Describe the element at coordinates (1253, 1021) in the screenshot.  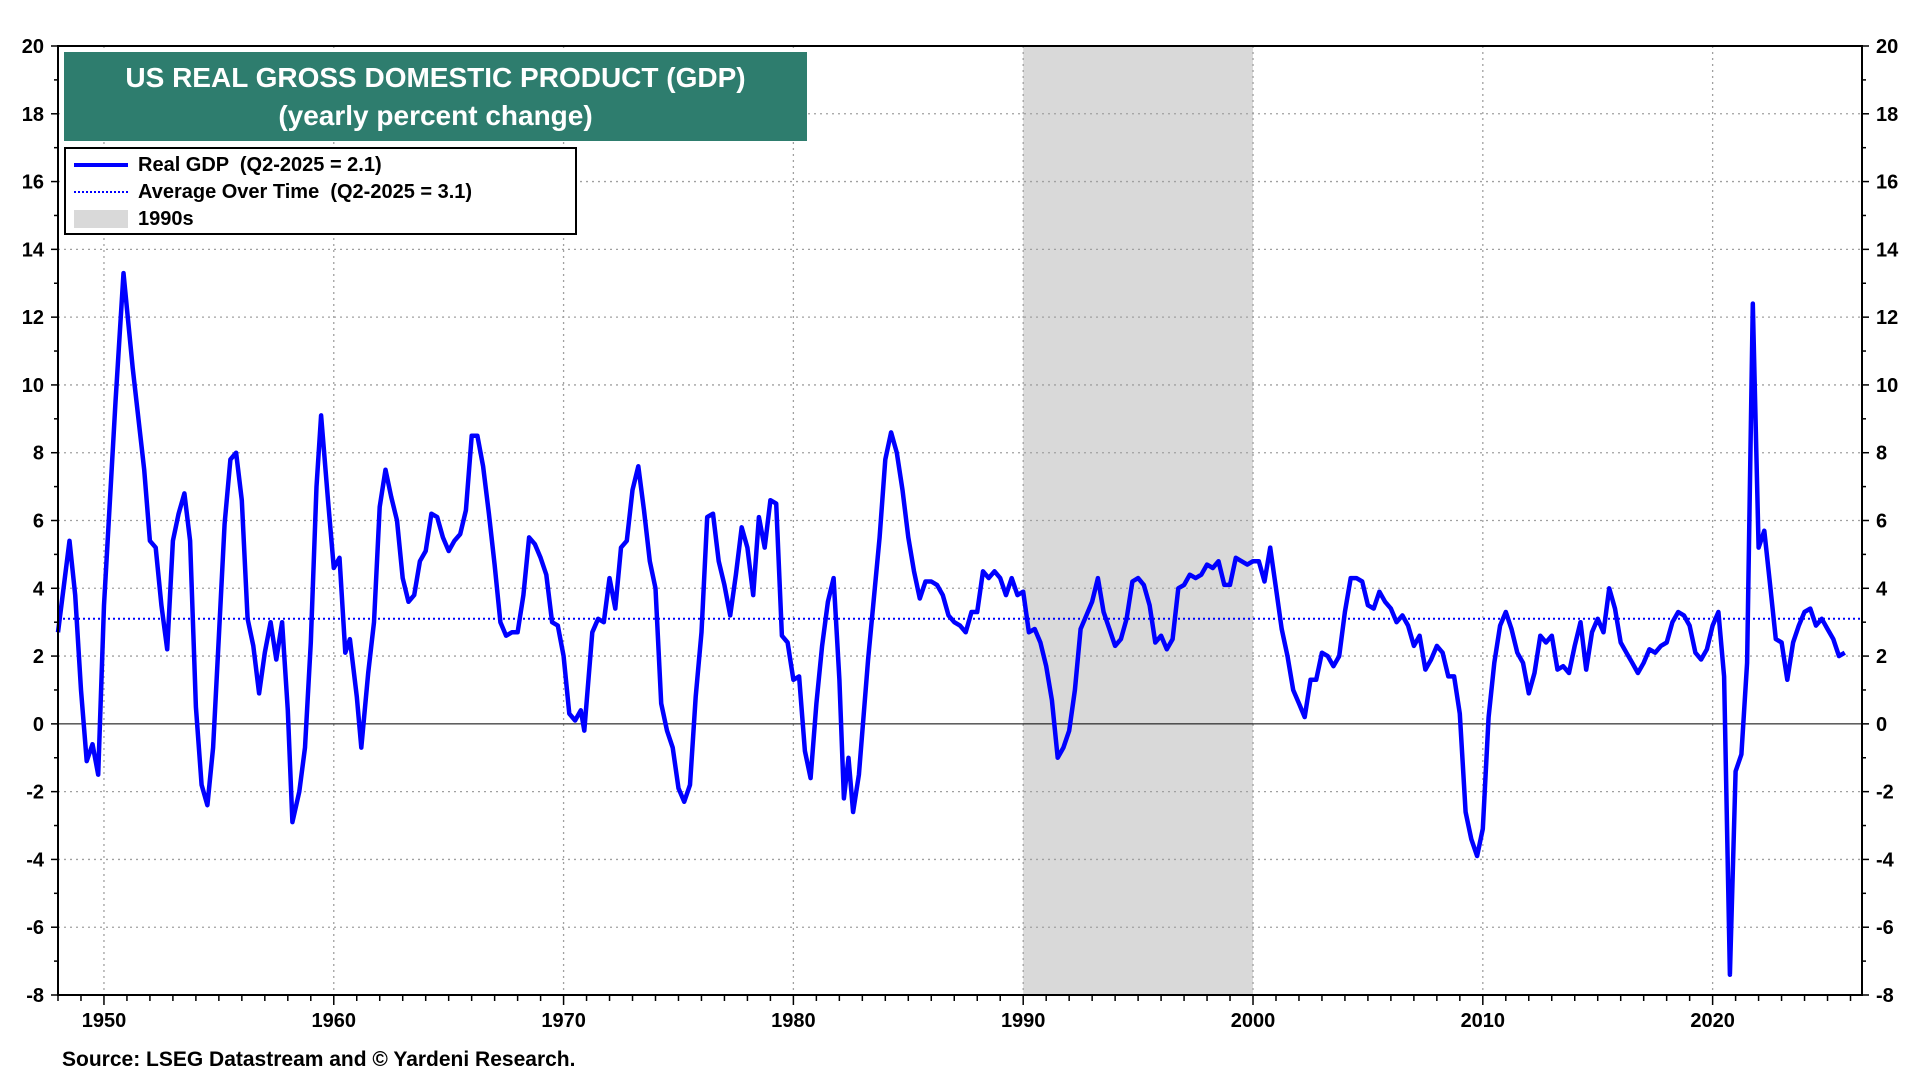
I see `x-tick-label: 2000` at that location.